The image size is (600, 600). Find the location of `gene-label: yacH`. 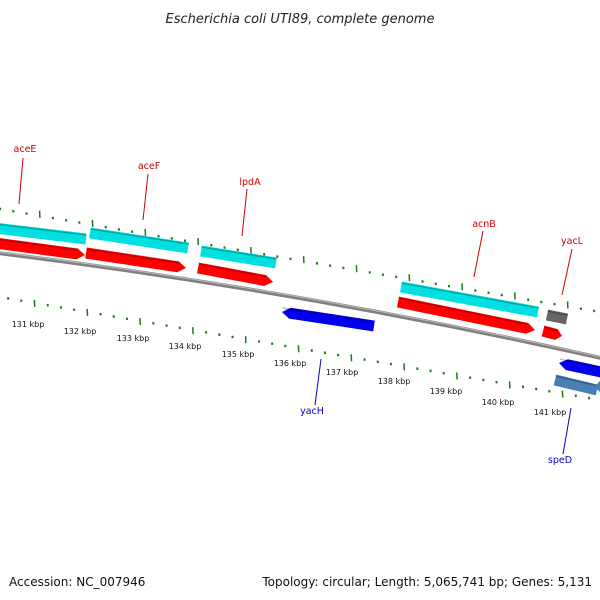

gene-label: yacH is located at coordinates (312, 411).